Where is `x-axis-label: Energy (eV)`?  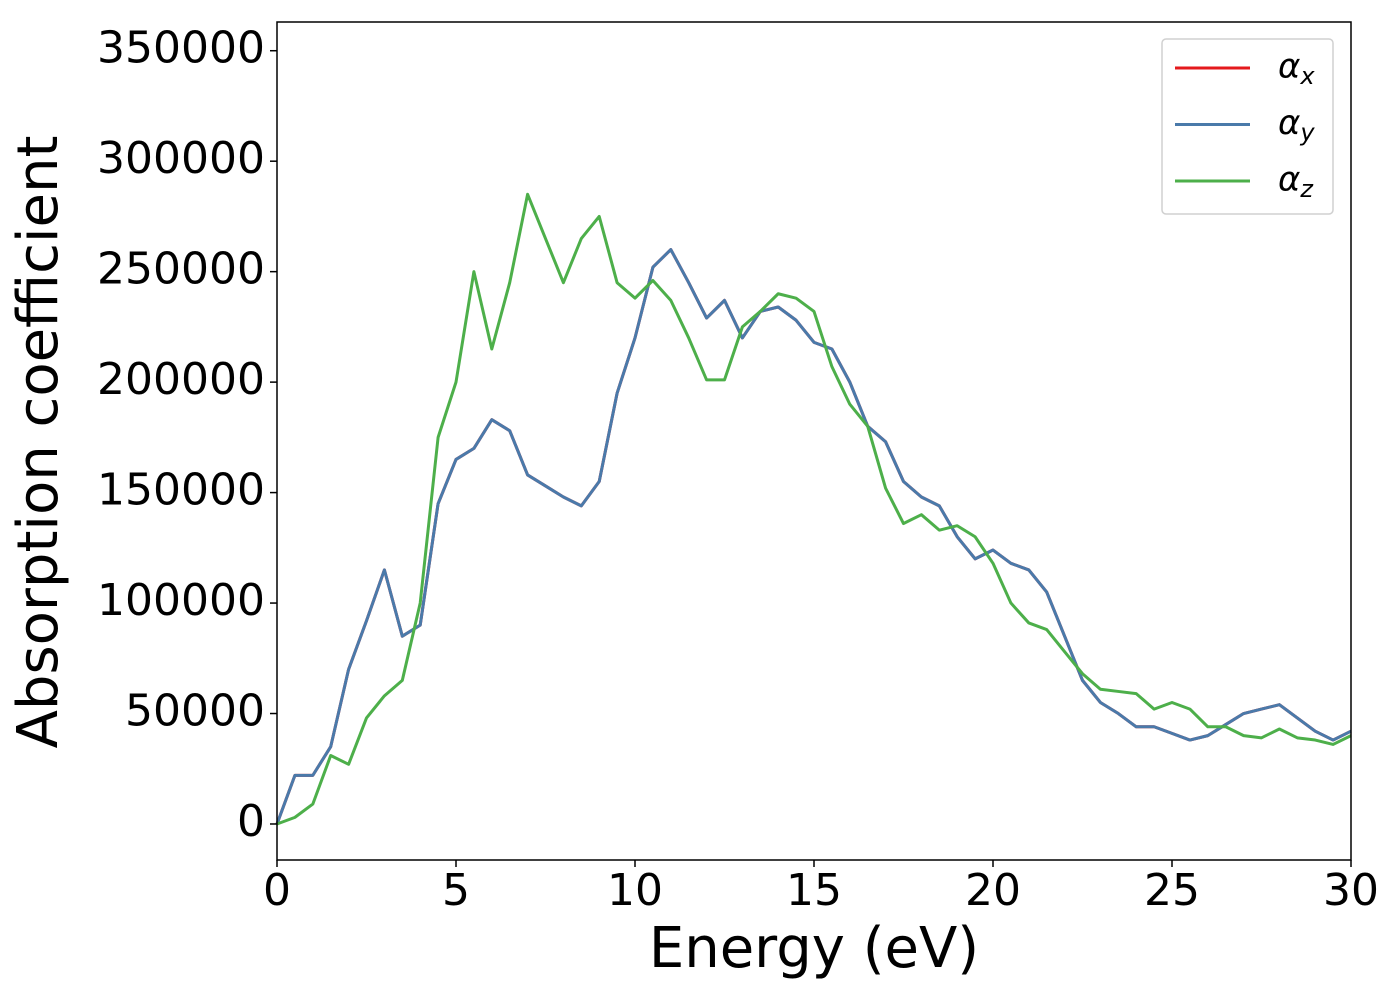 x-axis-label: Energy (eV) is located at coordinates (814, 948).